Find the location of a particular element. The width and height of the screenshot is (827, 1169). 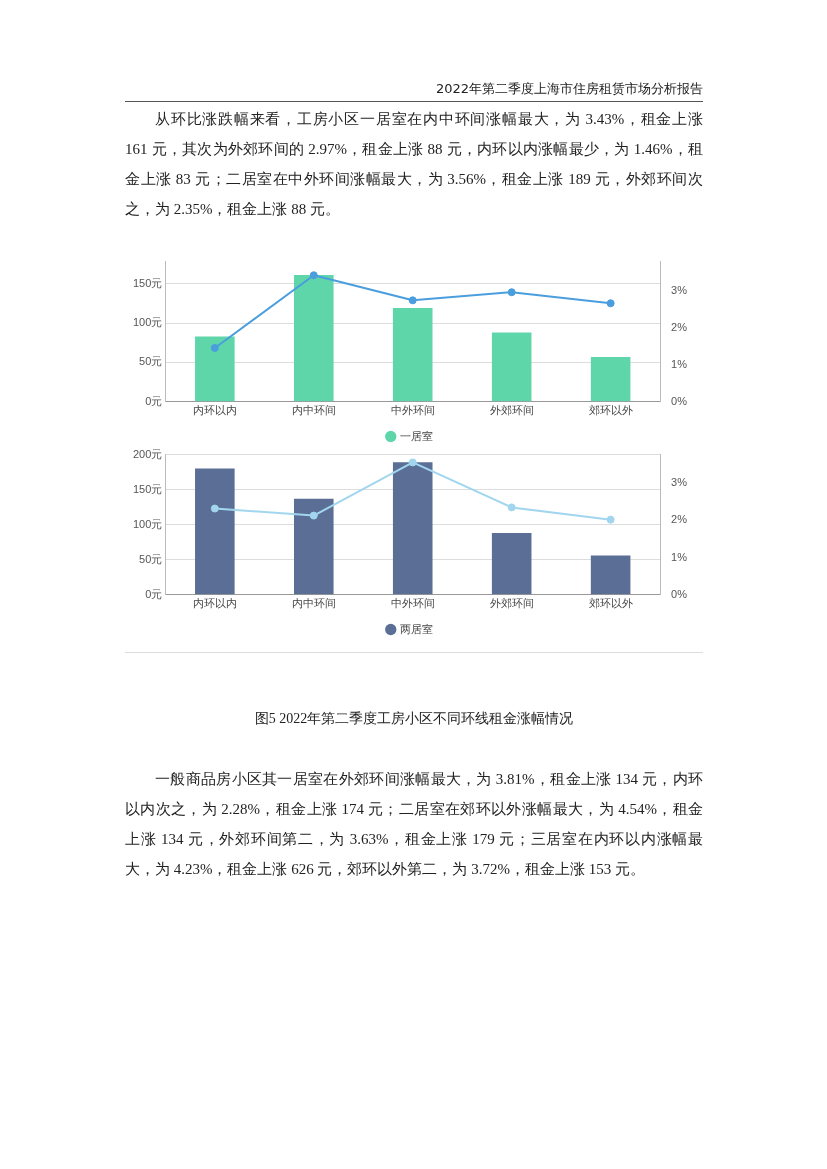

text: 一般商品房小区其一居室在外郊环间涨幅最大，为 3.81%，租金上涨 134 元，内环以内次之，为 2.28%，租金上涨 174 元；二居室在郊环以外涨幅最大，为 4.54%，租金上涨 134 元，外郊环间第二，为 3.63%，租金上涨 179 元；三居室在内环以内涨幅最大，为 4.23%，租金上涨 626 元，郊环以外第二，为 3.72%，租金上涨 153 元。 is located at coordinates (414, 824).